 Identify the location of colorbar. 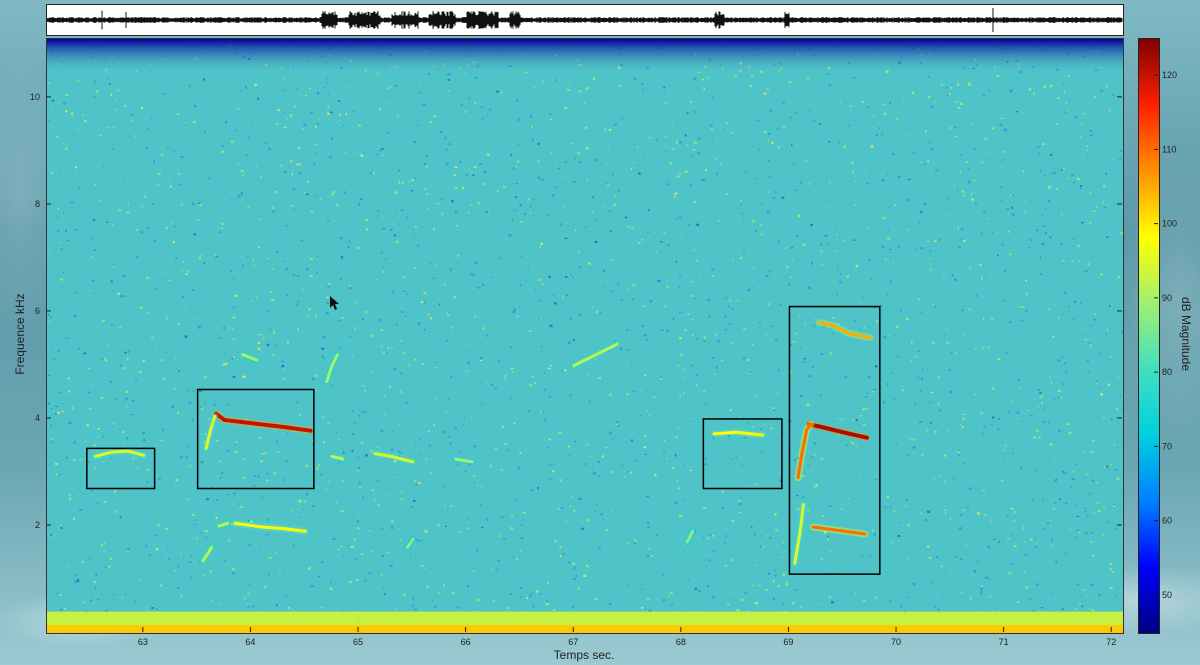
(1149, 336).